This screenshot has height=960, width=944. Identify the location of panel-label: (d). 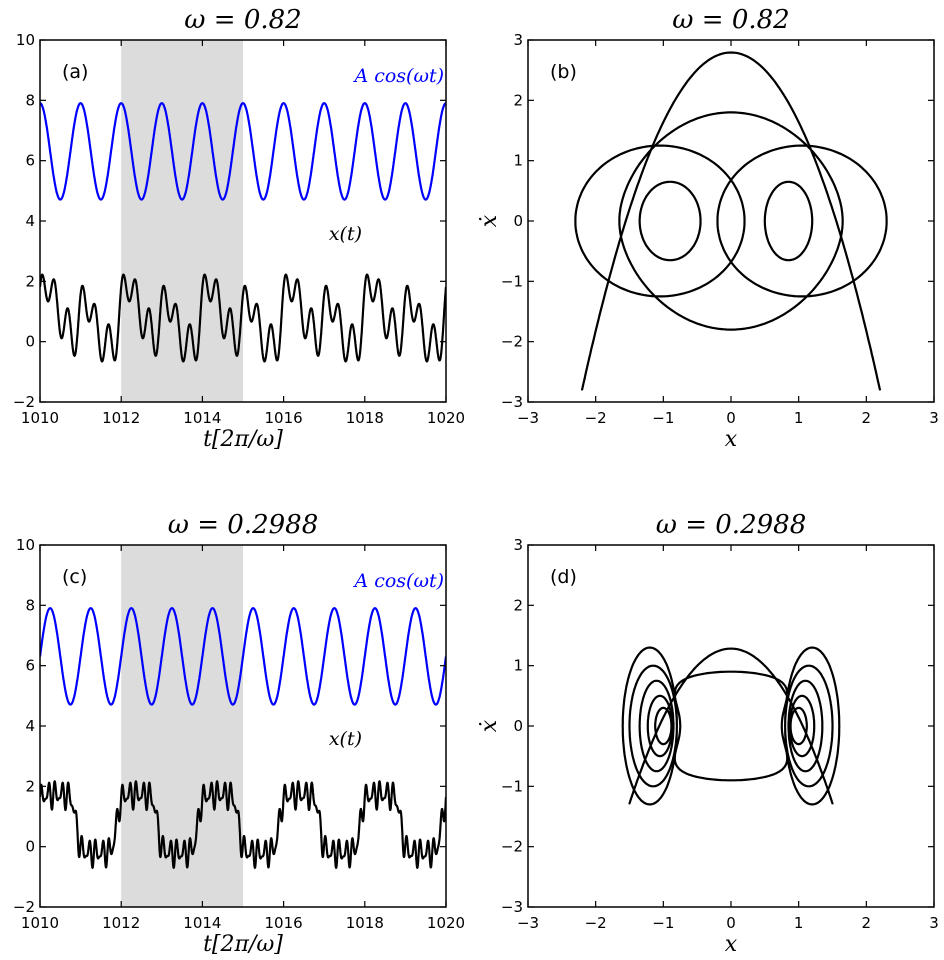
(563, 577).